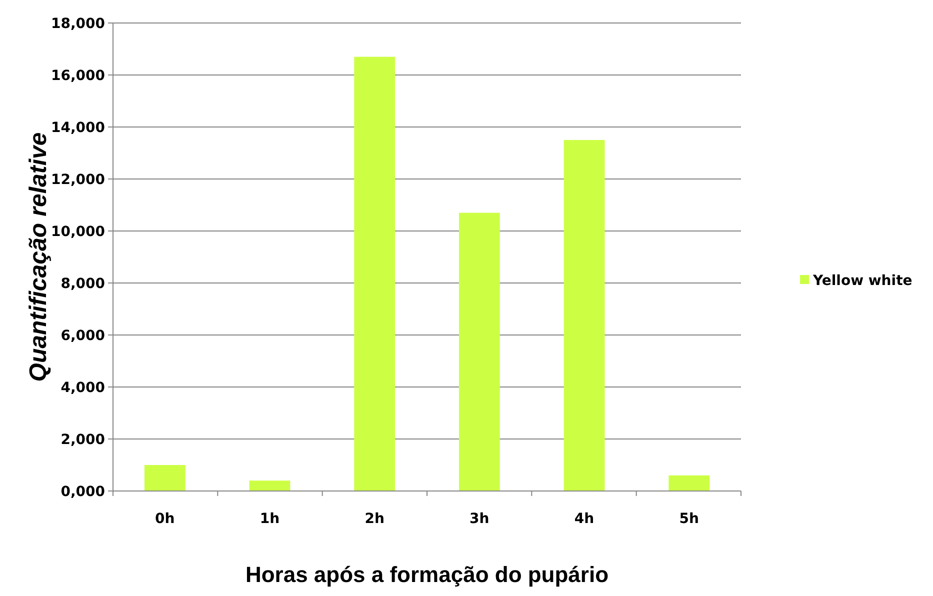 Image resolution: width=933 pixels, height=596 pixels. What do you see at coordinates (862, 280) in the screenshot?
I see `legend-label: Yellow white` at bounding box center [862, 280].